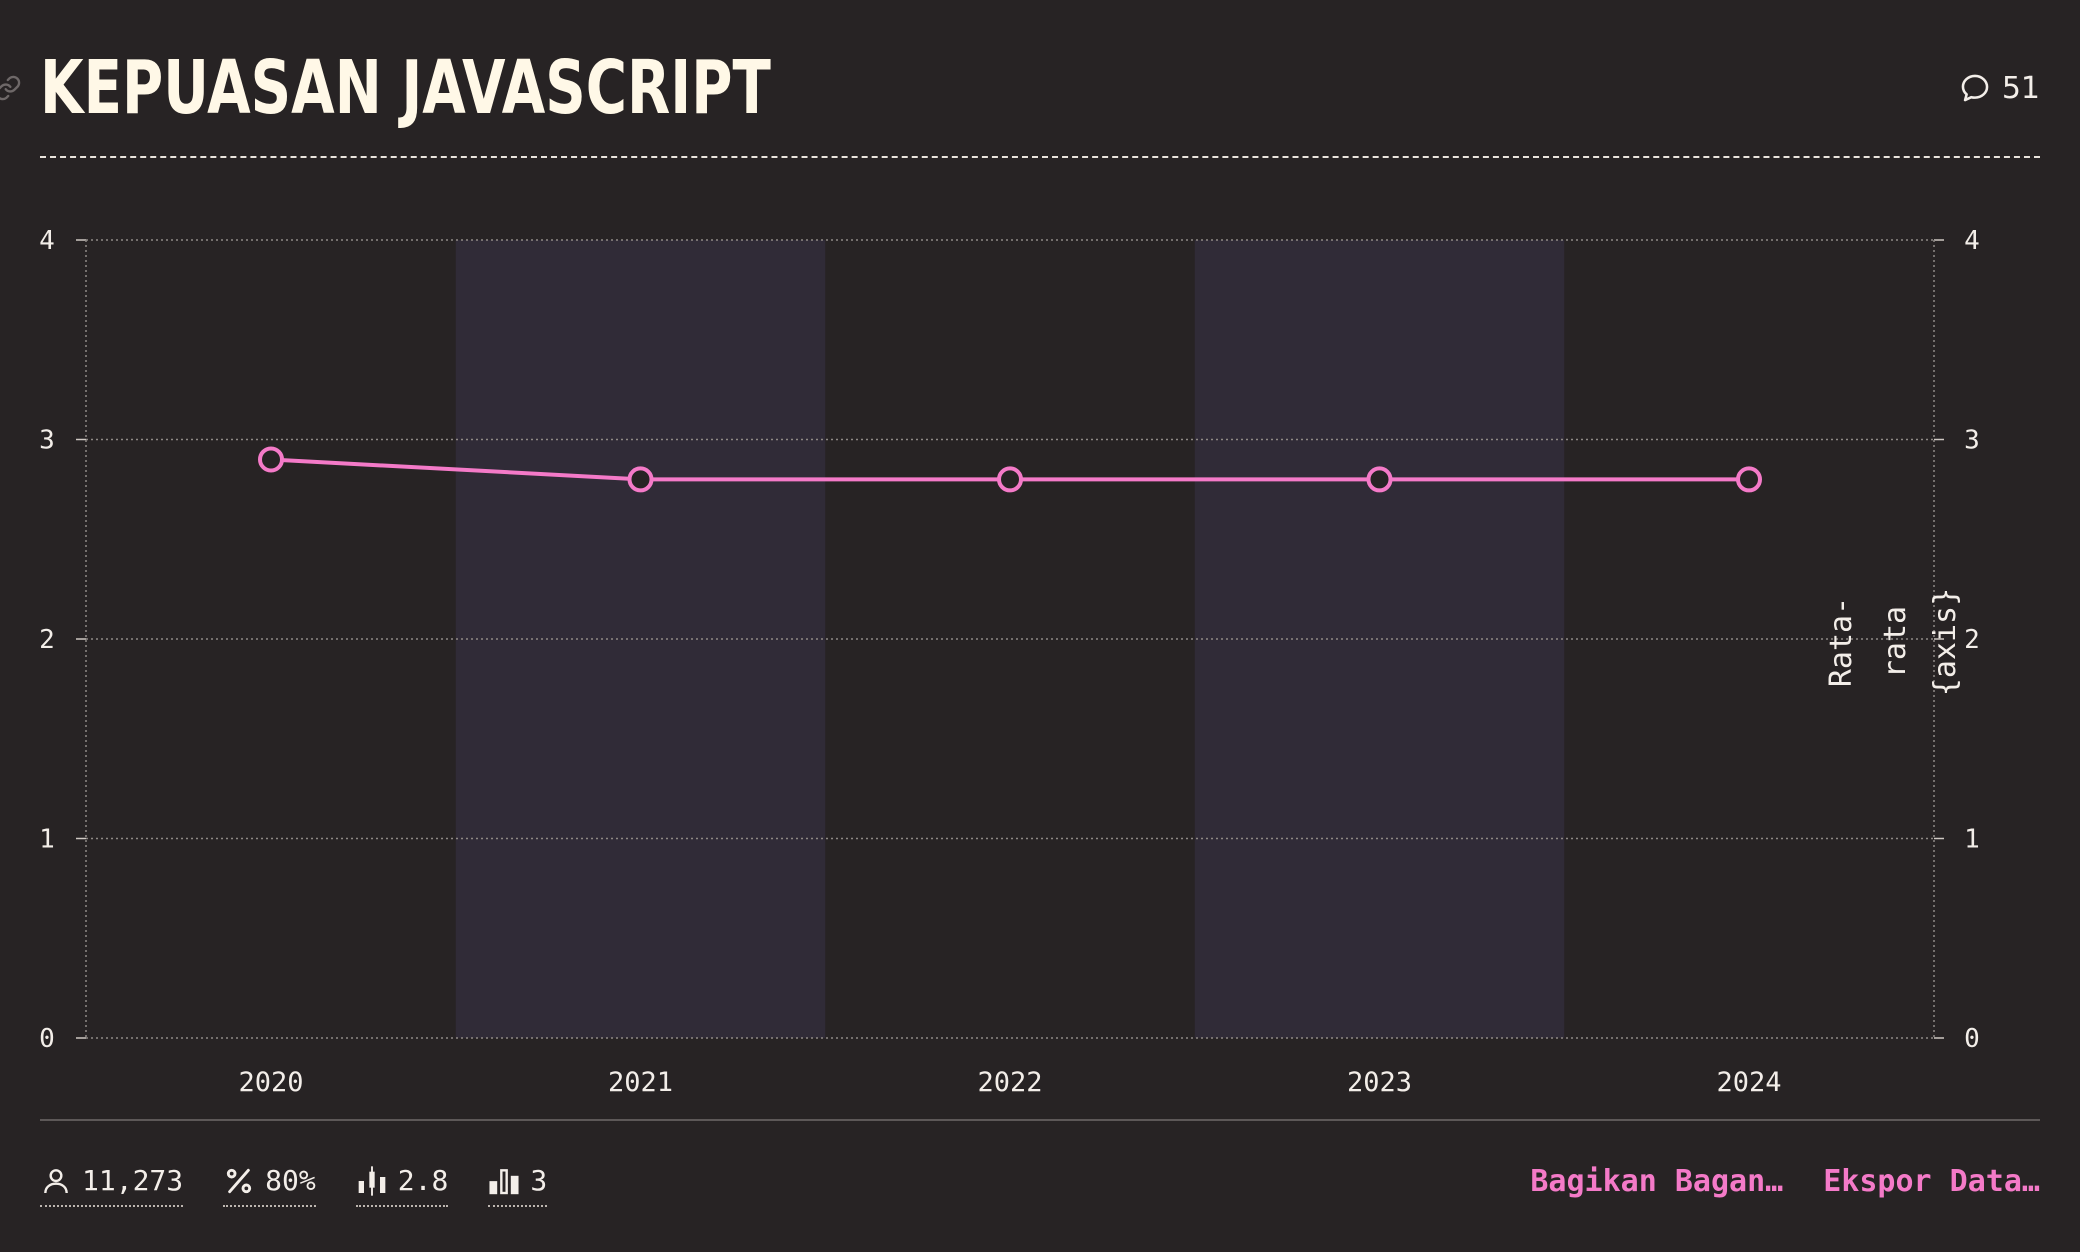  I want to click on y-tick-label-1: 1, so click(47, 840).